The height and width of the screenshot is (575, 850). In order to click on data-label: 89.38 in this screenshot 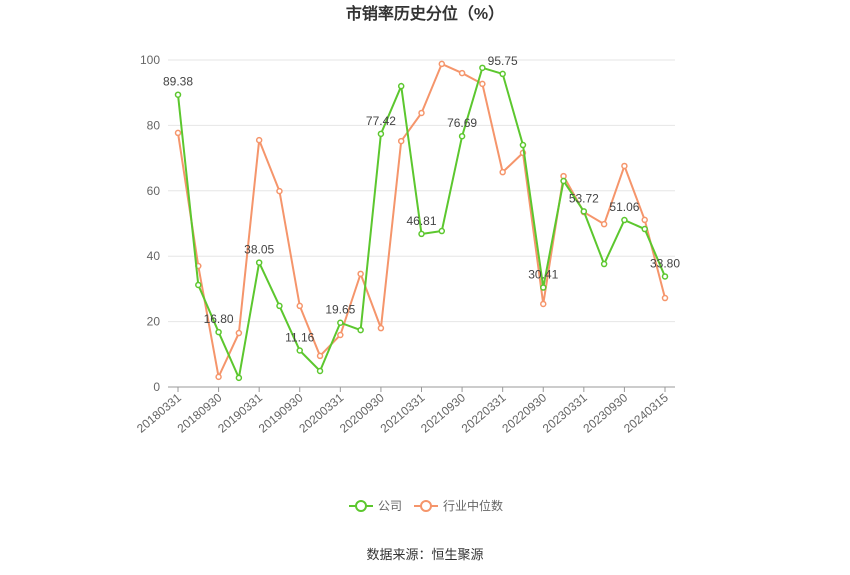, I will do `click(178, 82)`.